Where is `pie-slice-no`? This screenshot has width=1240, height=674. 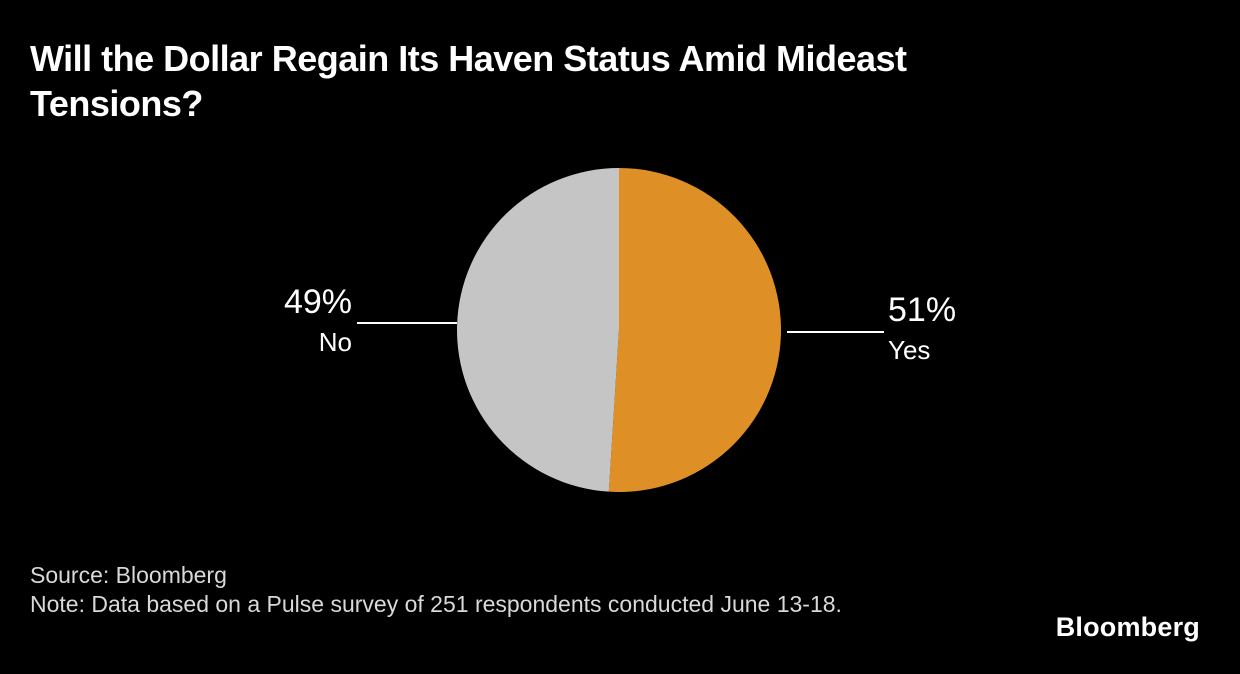 pie-slice-no is located at coordinates (538, 330).